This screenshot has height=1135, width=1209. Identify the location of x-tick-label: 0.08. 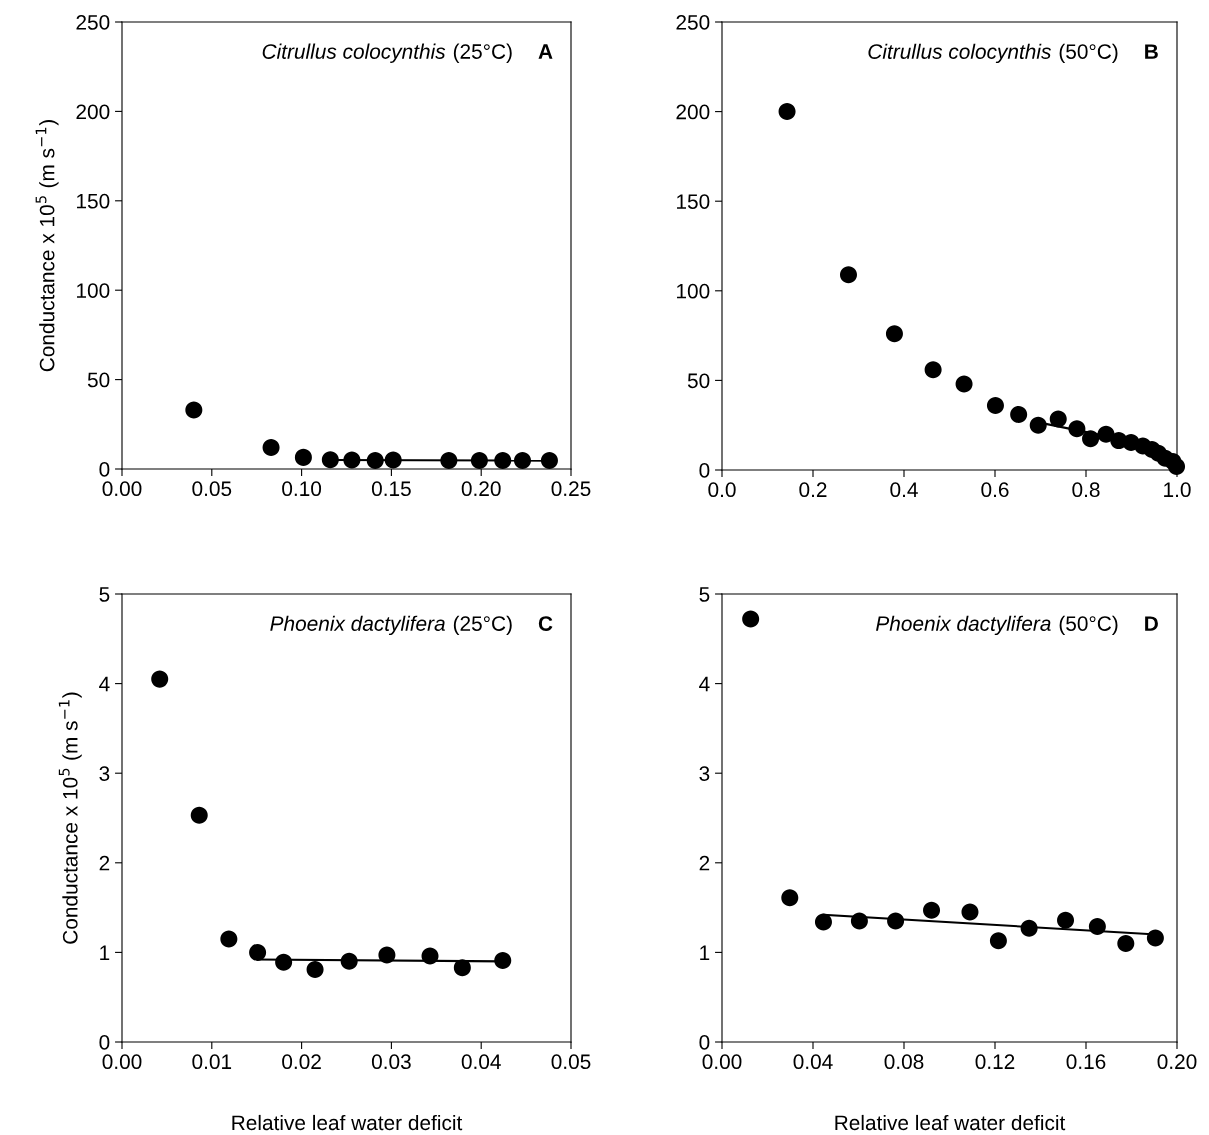
(904, 1062).